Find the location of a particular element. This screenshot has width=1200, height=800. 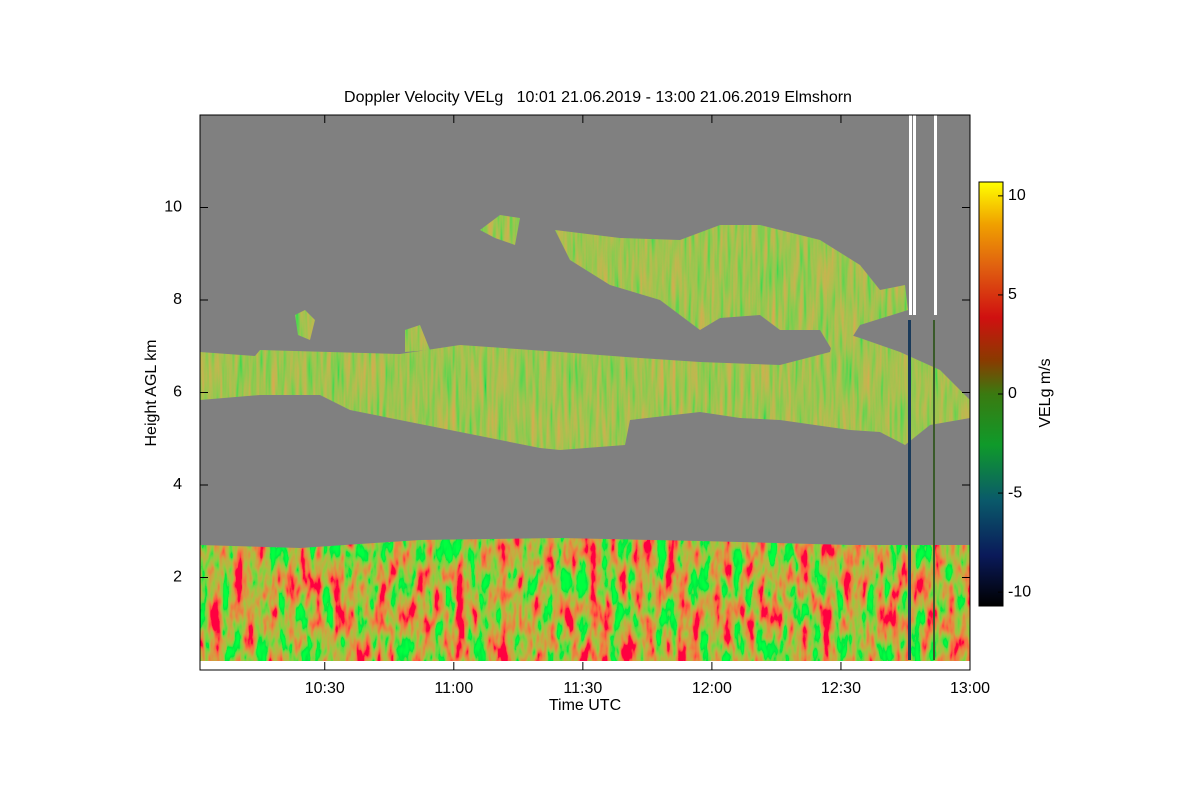

x-tick-label: 11:00 is located at coordinates (453, 688).